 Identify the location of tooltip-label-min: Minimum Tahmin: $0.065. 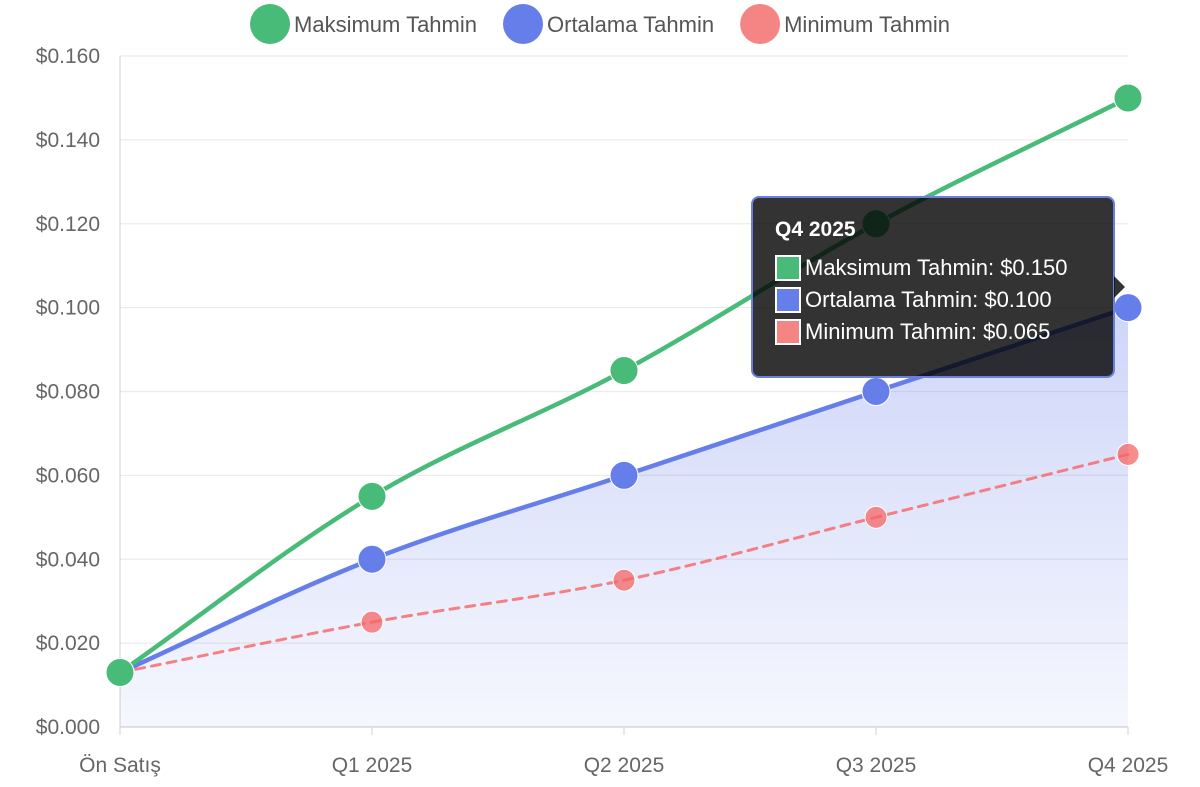
(928, 331).